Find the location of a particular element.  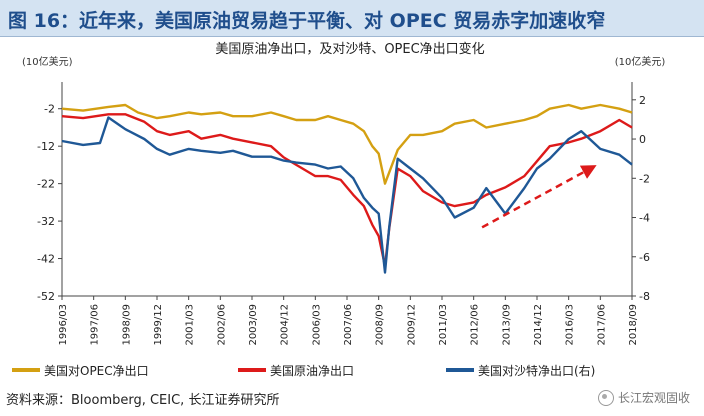

x-tick-label: 2004/12 is located at coordinates (285, 325).